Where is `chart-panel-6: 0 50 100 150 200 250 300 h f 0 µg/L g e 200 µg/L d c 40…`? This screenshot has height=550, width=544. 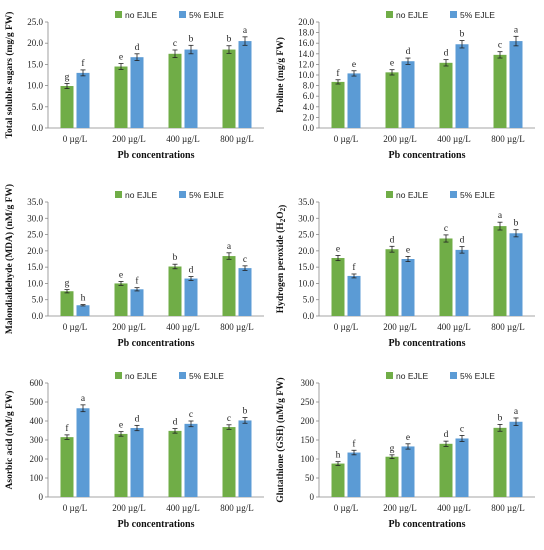 chart-panel-6: 0 50 100 150 200 250 300 h f 0 µg/L g e 200 µg/L d c 40… is located at coordinates (405, 450).